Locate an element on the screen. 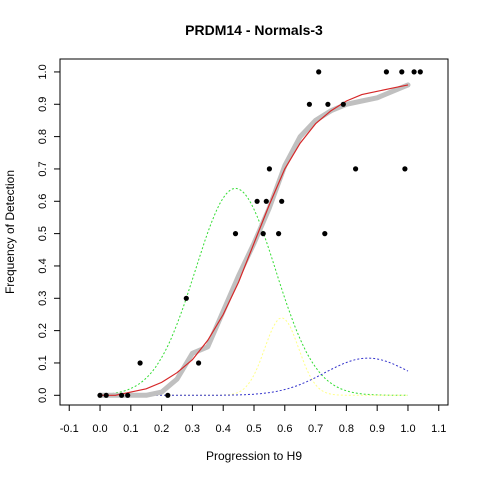  y-tick-label: 0.7 is located at coordinates (43, 168).